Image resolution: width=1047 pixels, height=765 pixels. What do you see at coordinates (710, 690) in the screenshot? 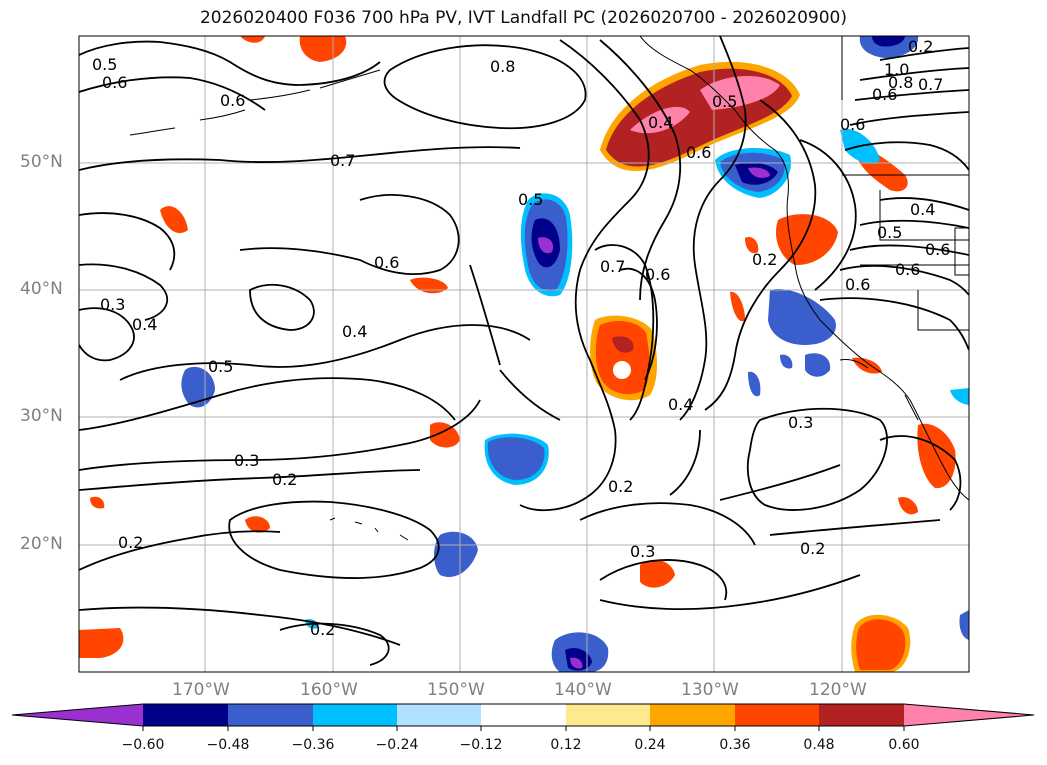
I see `lon-label: 130°W` at bounding box center [710, 690].